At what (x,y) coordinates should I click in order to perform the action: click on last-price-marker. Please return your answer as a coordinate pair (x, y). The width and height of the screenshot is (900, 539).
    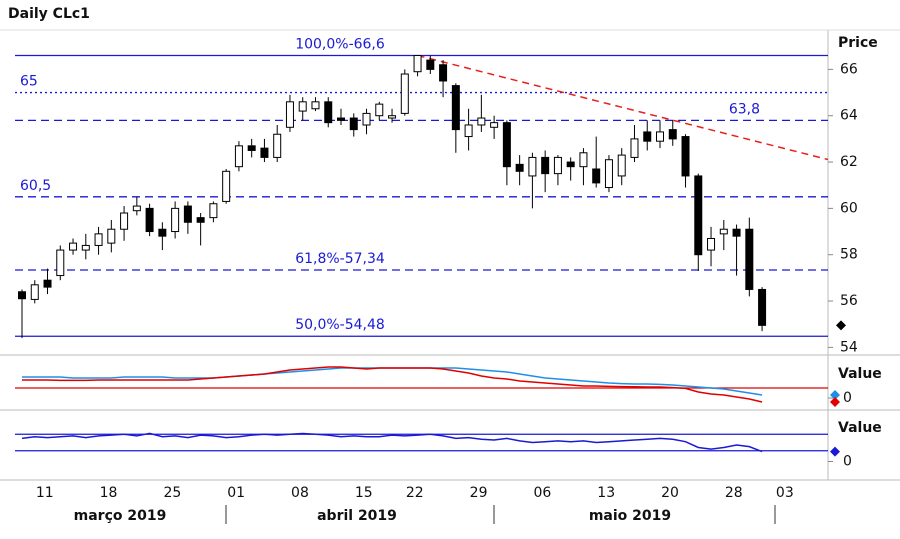
    Looking at the image, I should click on (841, 325).